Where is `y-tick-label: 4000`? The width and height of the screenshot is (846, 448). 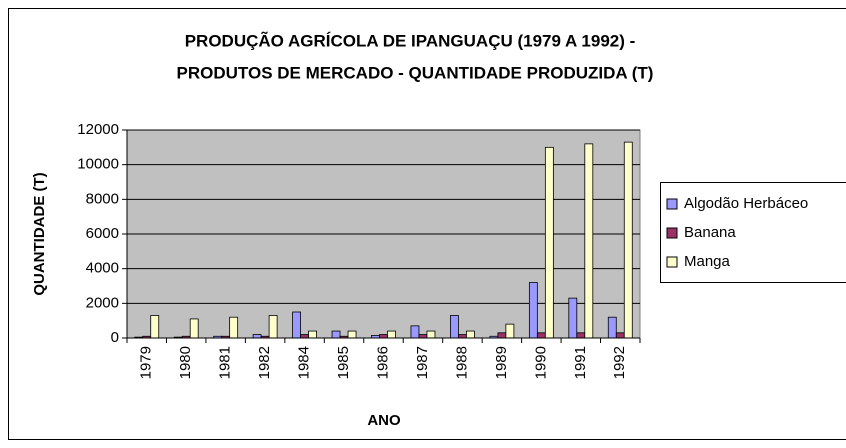 y-tick-label: 4000 is located at coordinates (102, 268).